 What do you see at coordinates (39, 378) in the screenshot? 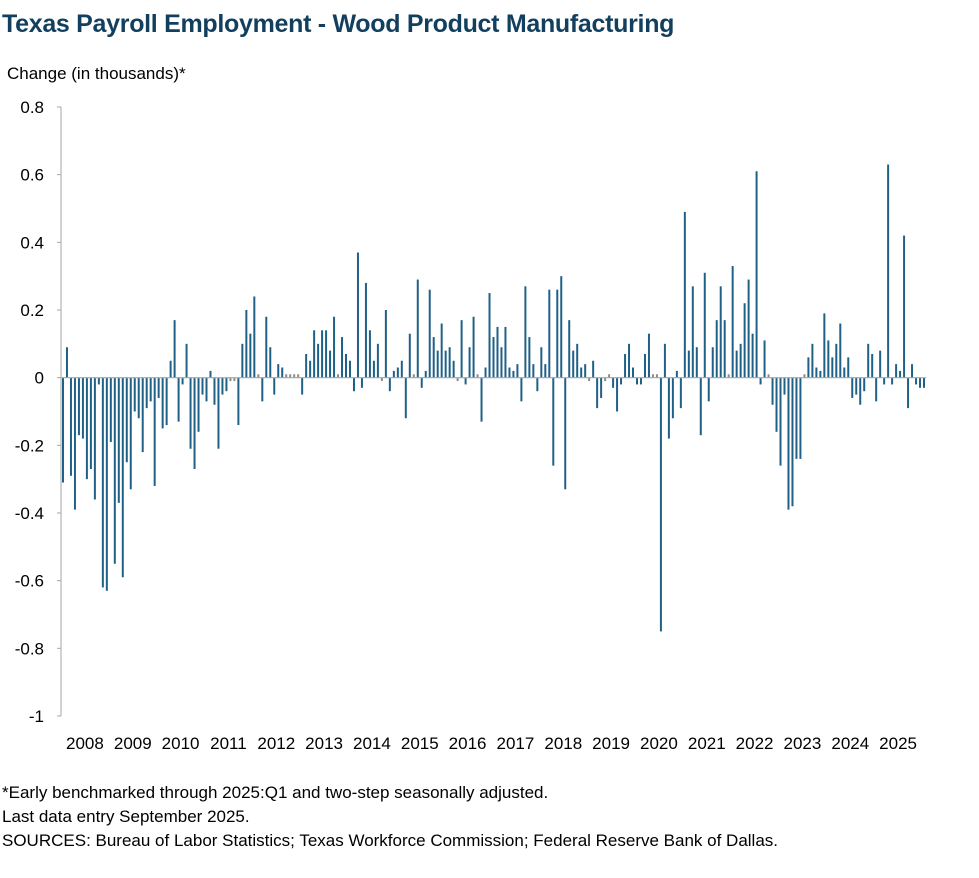
I see `y-tick-label: 0` at bounding box center [39, 378].